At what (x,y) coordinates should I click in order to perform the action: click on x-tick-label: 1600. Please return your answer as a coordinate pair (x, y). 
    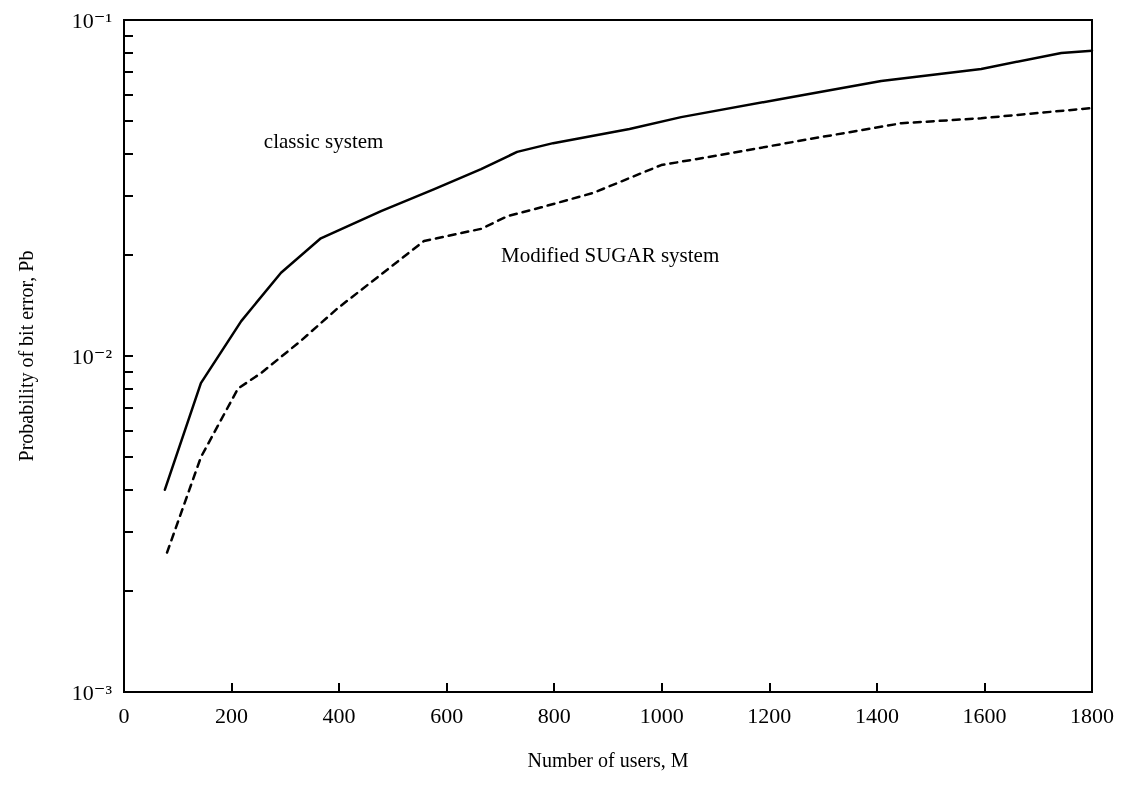
    Looking at the image, I should click on (984, 715).